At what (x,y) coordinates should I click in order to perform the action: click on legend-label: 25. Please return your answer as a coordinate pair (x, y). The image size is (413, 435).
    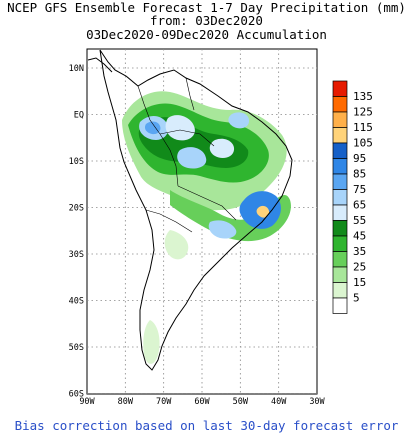
    Looking at the image, I should click on (359, 267).